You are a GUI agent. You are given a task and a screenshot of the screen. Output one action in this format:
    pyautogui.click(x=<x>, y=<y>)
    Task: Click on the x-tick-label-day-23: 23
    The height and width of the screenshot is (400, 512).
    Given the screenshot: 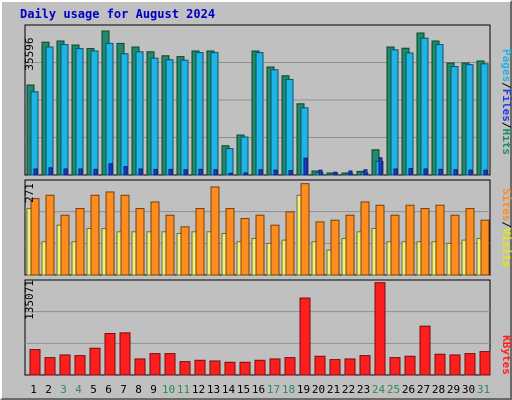 What is the action you would take?
    pyautogui.click(x=363, y=389)
    